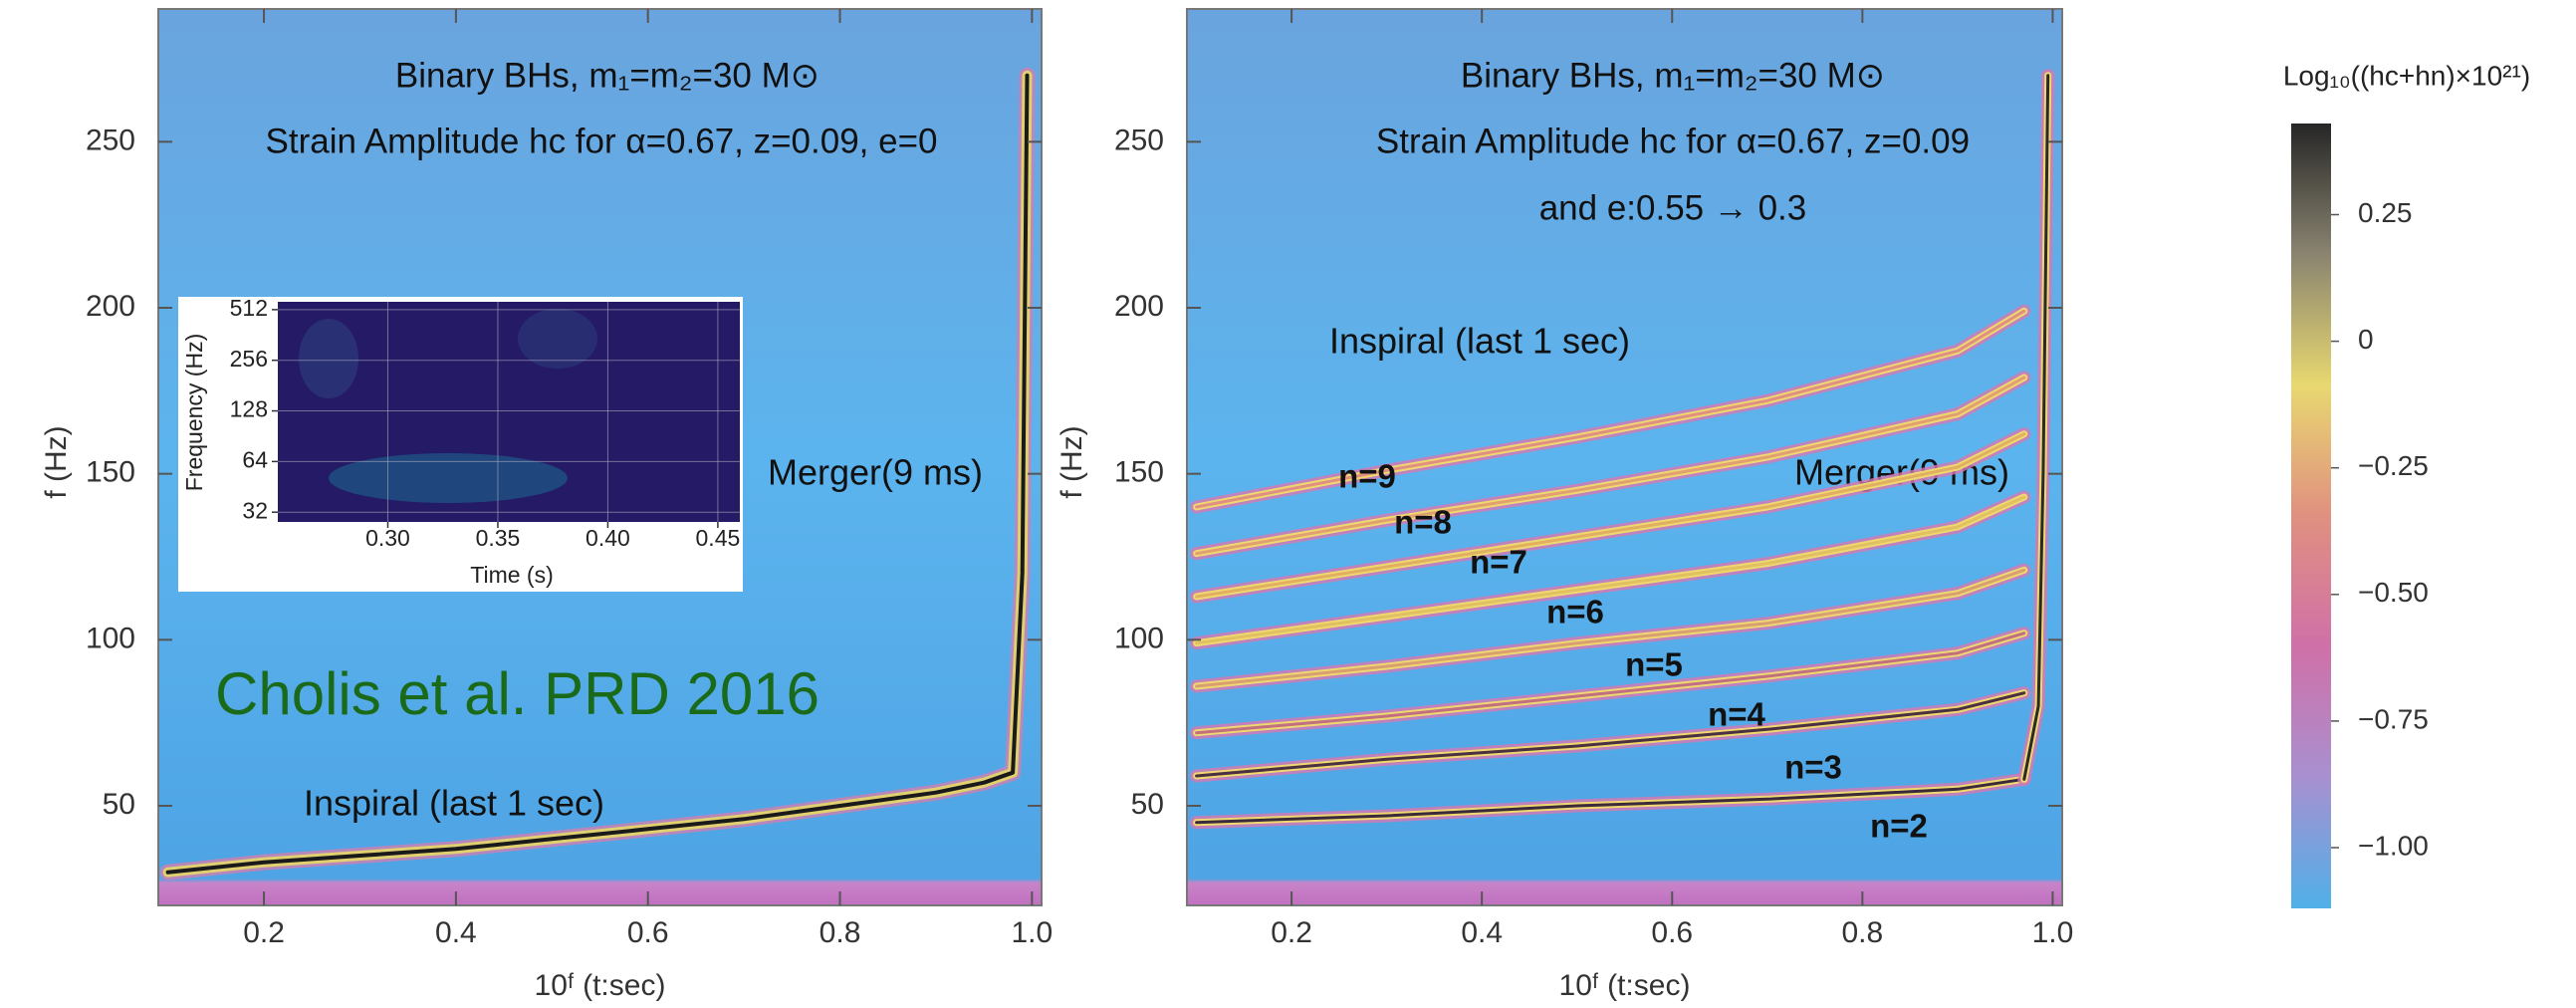  What do you see at coordinates (249, 359) in the screenshot?
I see `y-tick-label: 256` at bounding box center [249, 359].